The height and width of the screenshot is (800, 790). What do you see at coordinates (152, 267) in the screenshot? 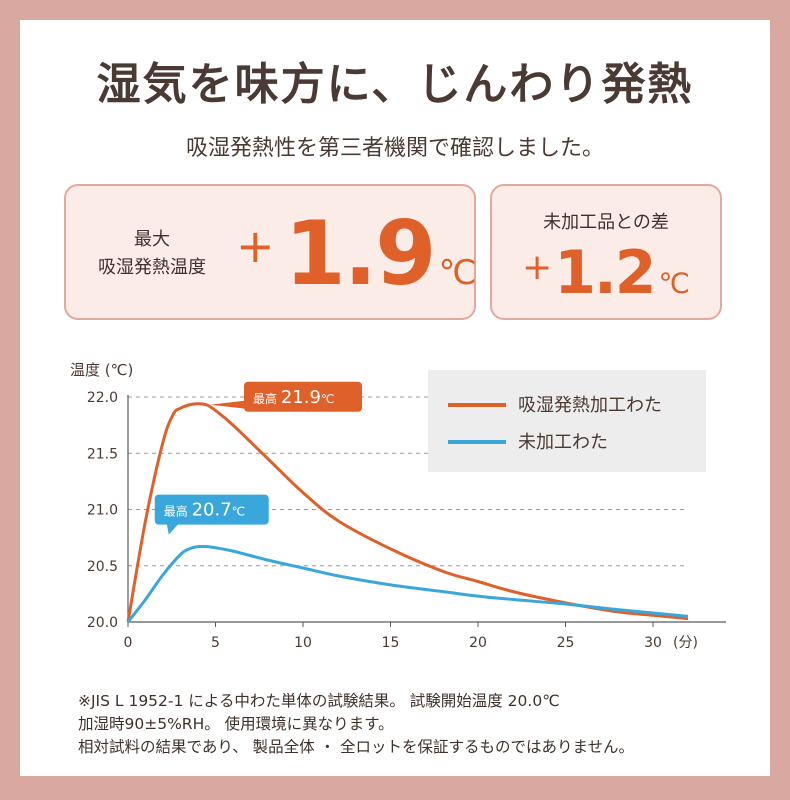
I see `max-heat-label-line2: 吸湿発熱温度` at bounding box center [152, 267].